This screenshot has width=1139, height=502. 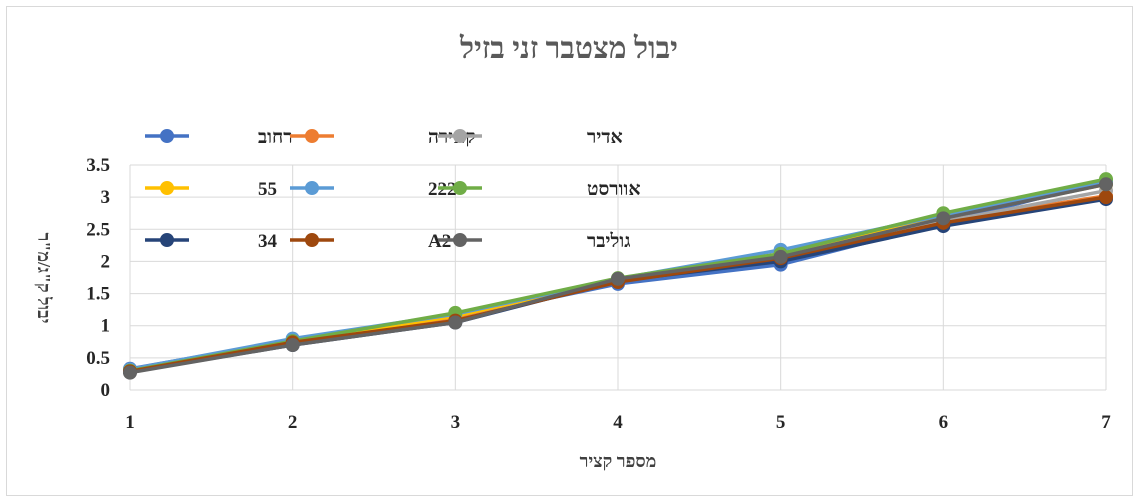 I want to click on y-tick-label: 3, so click(x=106, y=197).